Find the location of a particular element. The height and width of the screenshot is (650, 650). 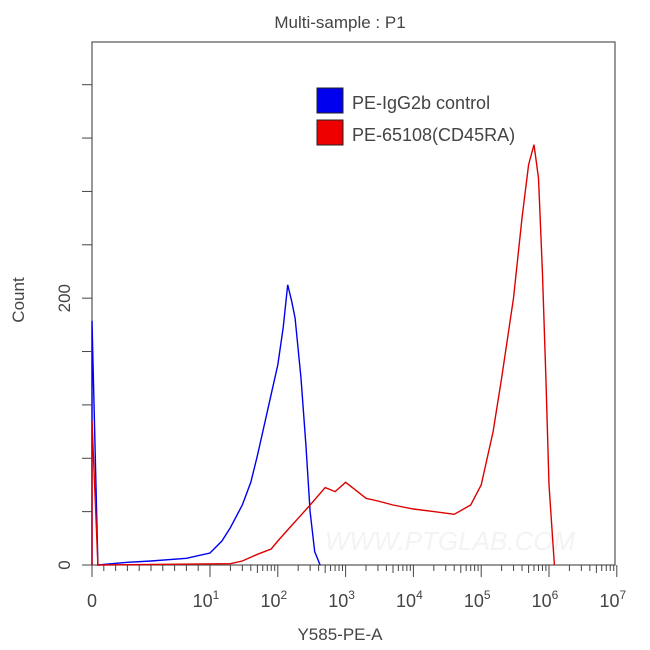

x-tick-exponent: 5 is located at coordinates (487, 595).